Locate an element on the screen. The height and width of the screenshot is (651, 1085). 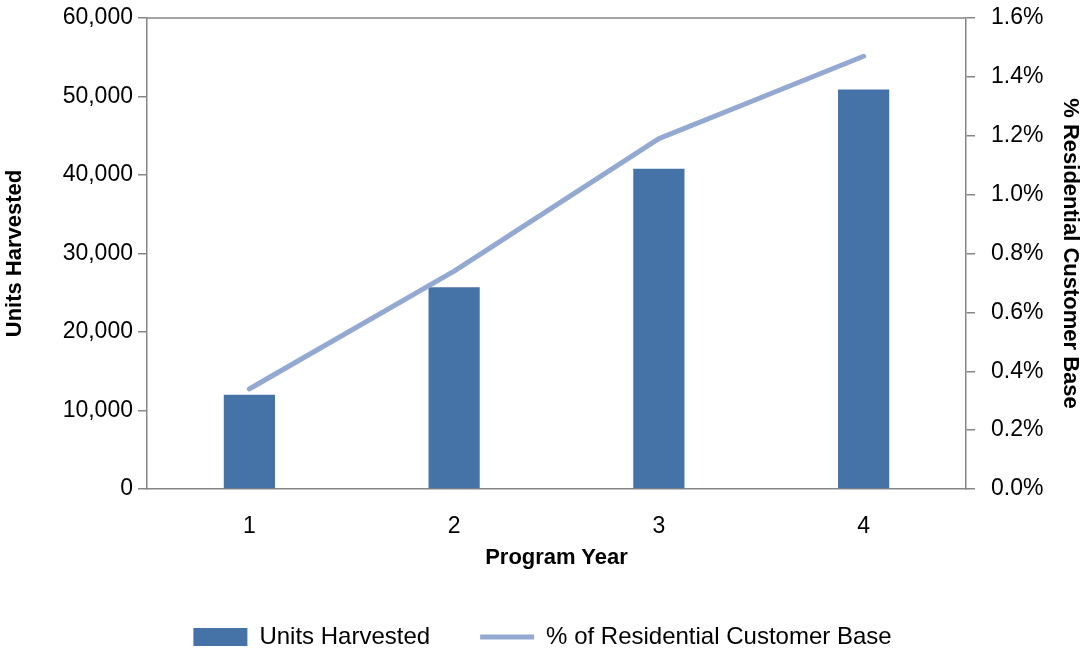
y2-tick-label: 1.4% is located at coordinates (1017, 75).